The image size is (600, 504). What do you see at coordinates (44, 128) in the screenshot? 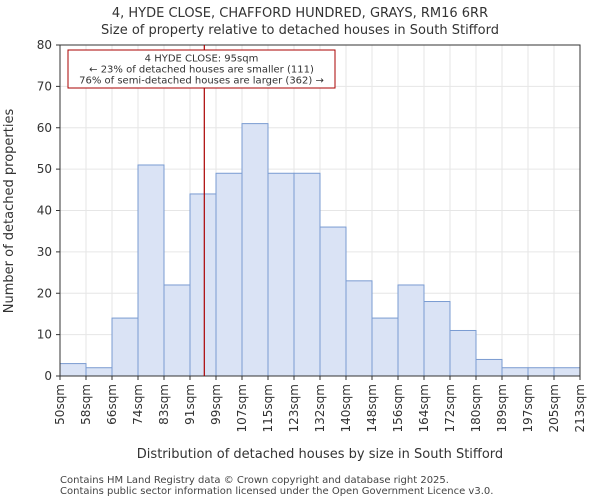
I see `y-tick-label-6: 60` at bounding box center [44, 128].